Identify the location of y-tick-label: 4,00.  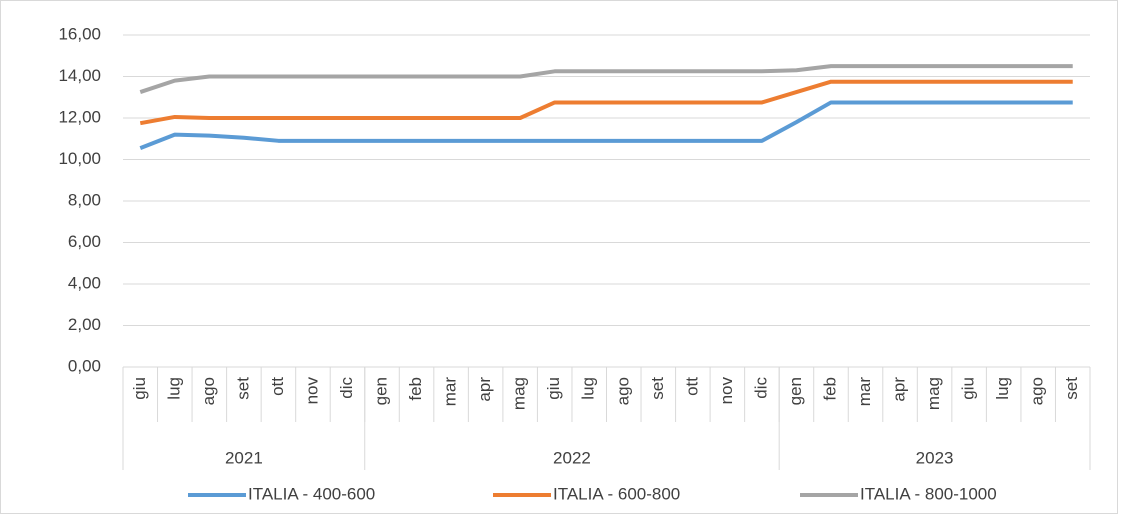
(84, 282).